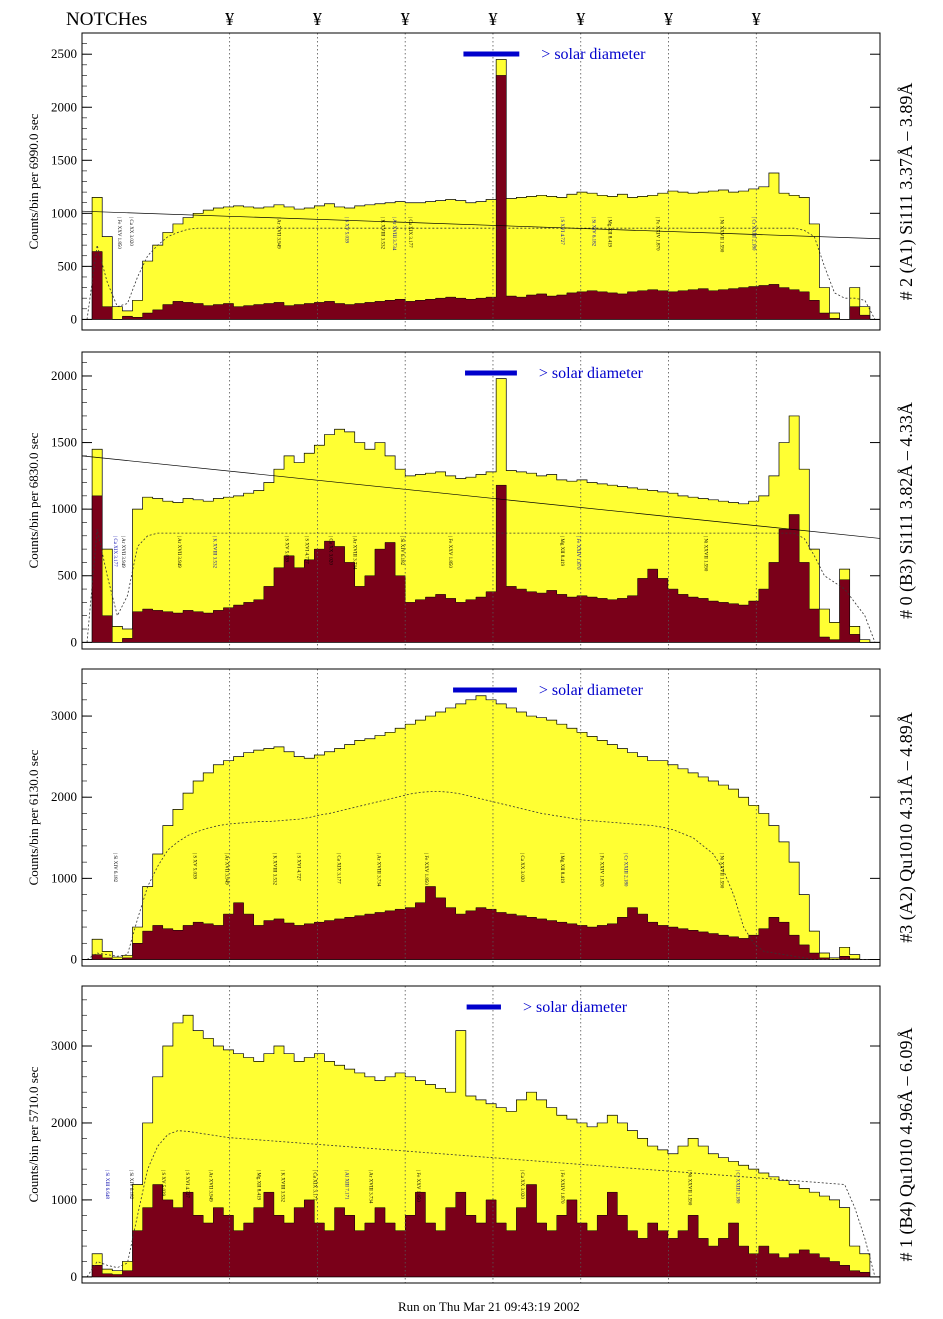  I want to click on y-axis-label: Counts/bin per 5710.0 sec, so click(33, 1134).